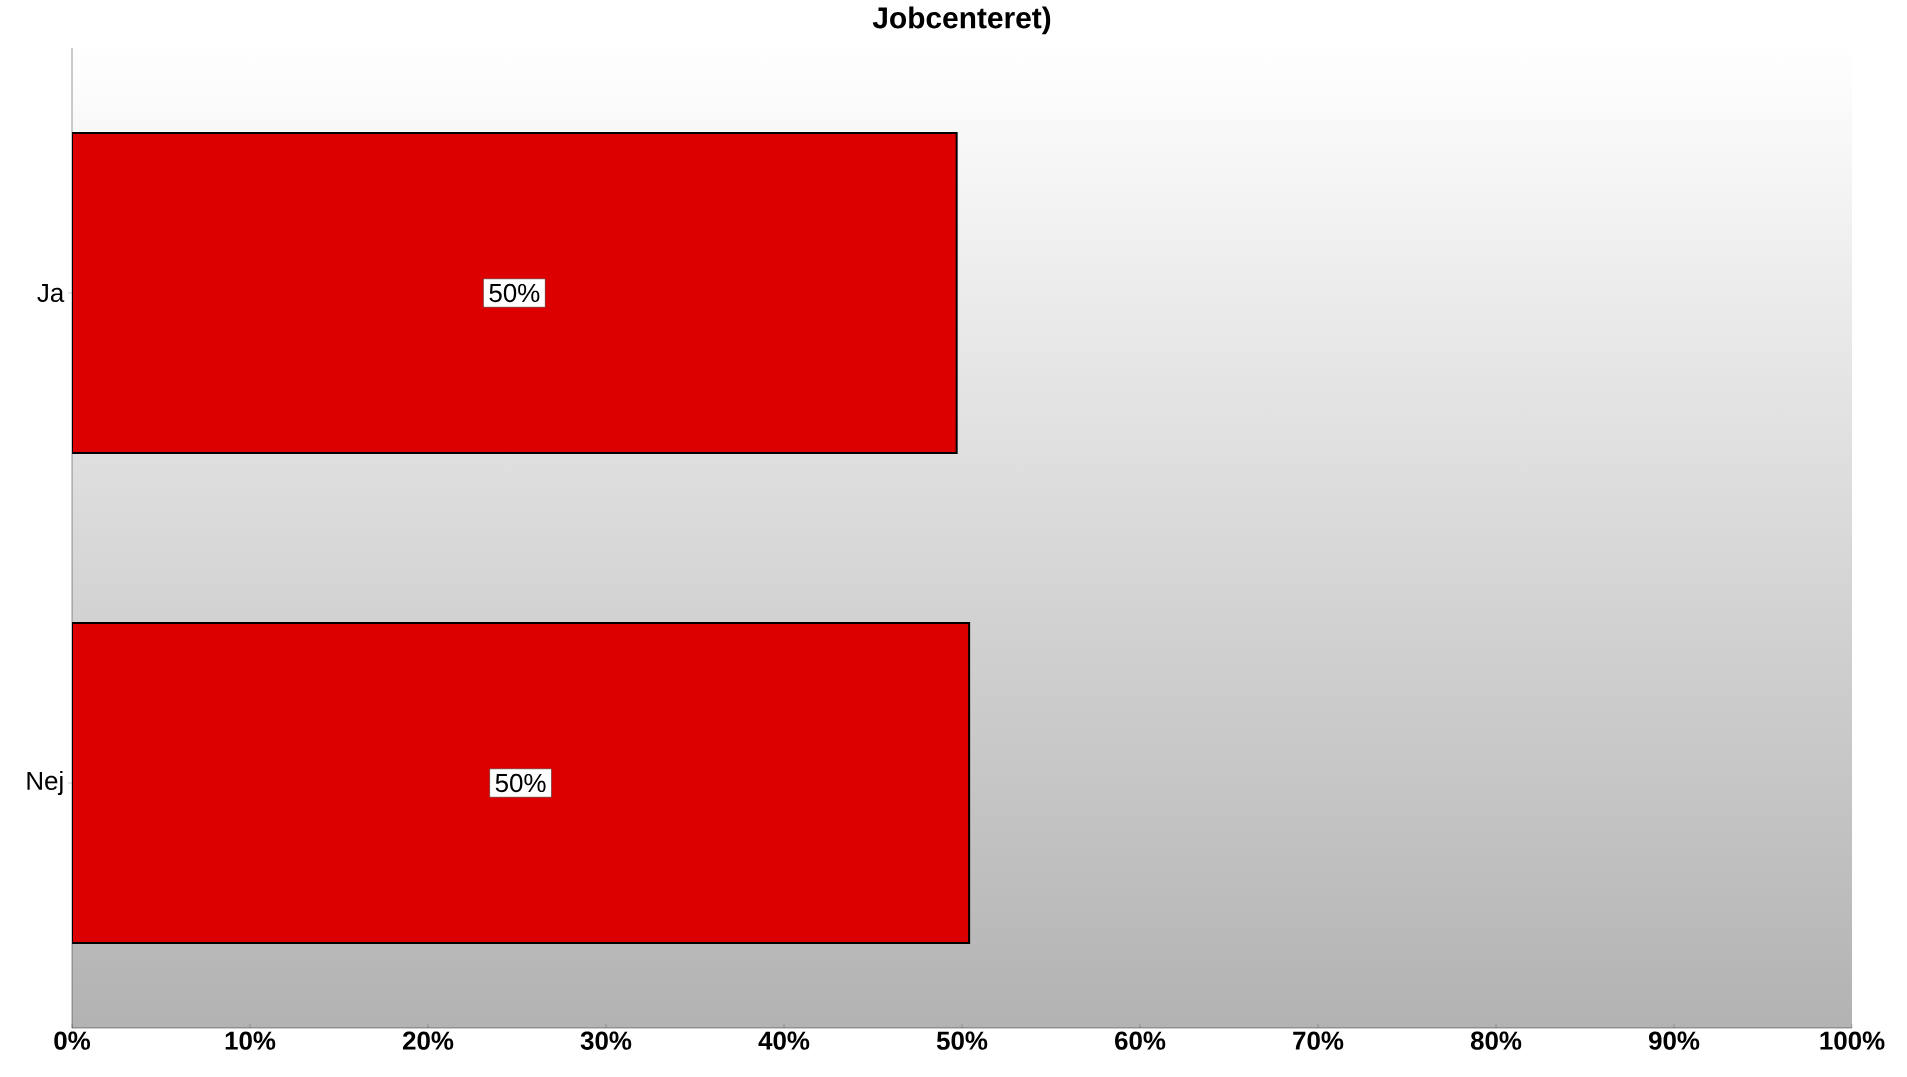 This screenshot has height=1077, width=1907. What do you see at coordinates (961, 20) in the screenshot?
I see `chart-title: Jobcenteret)` at bounding box center [961, 20].